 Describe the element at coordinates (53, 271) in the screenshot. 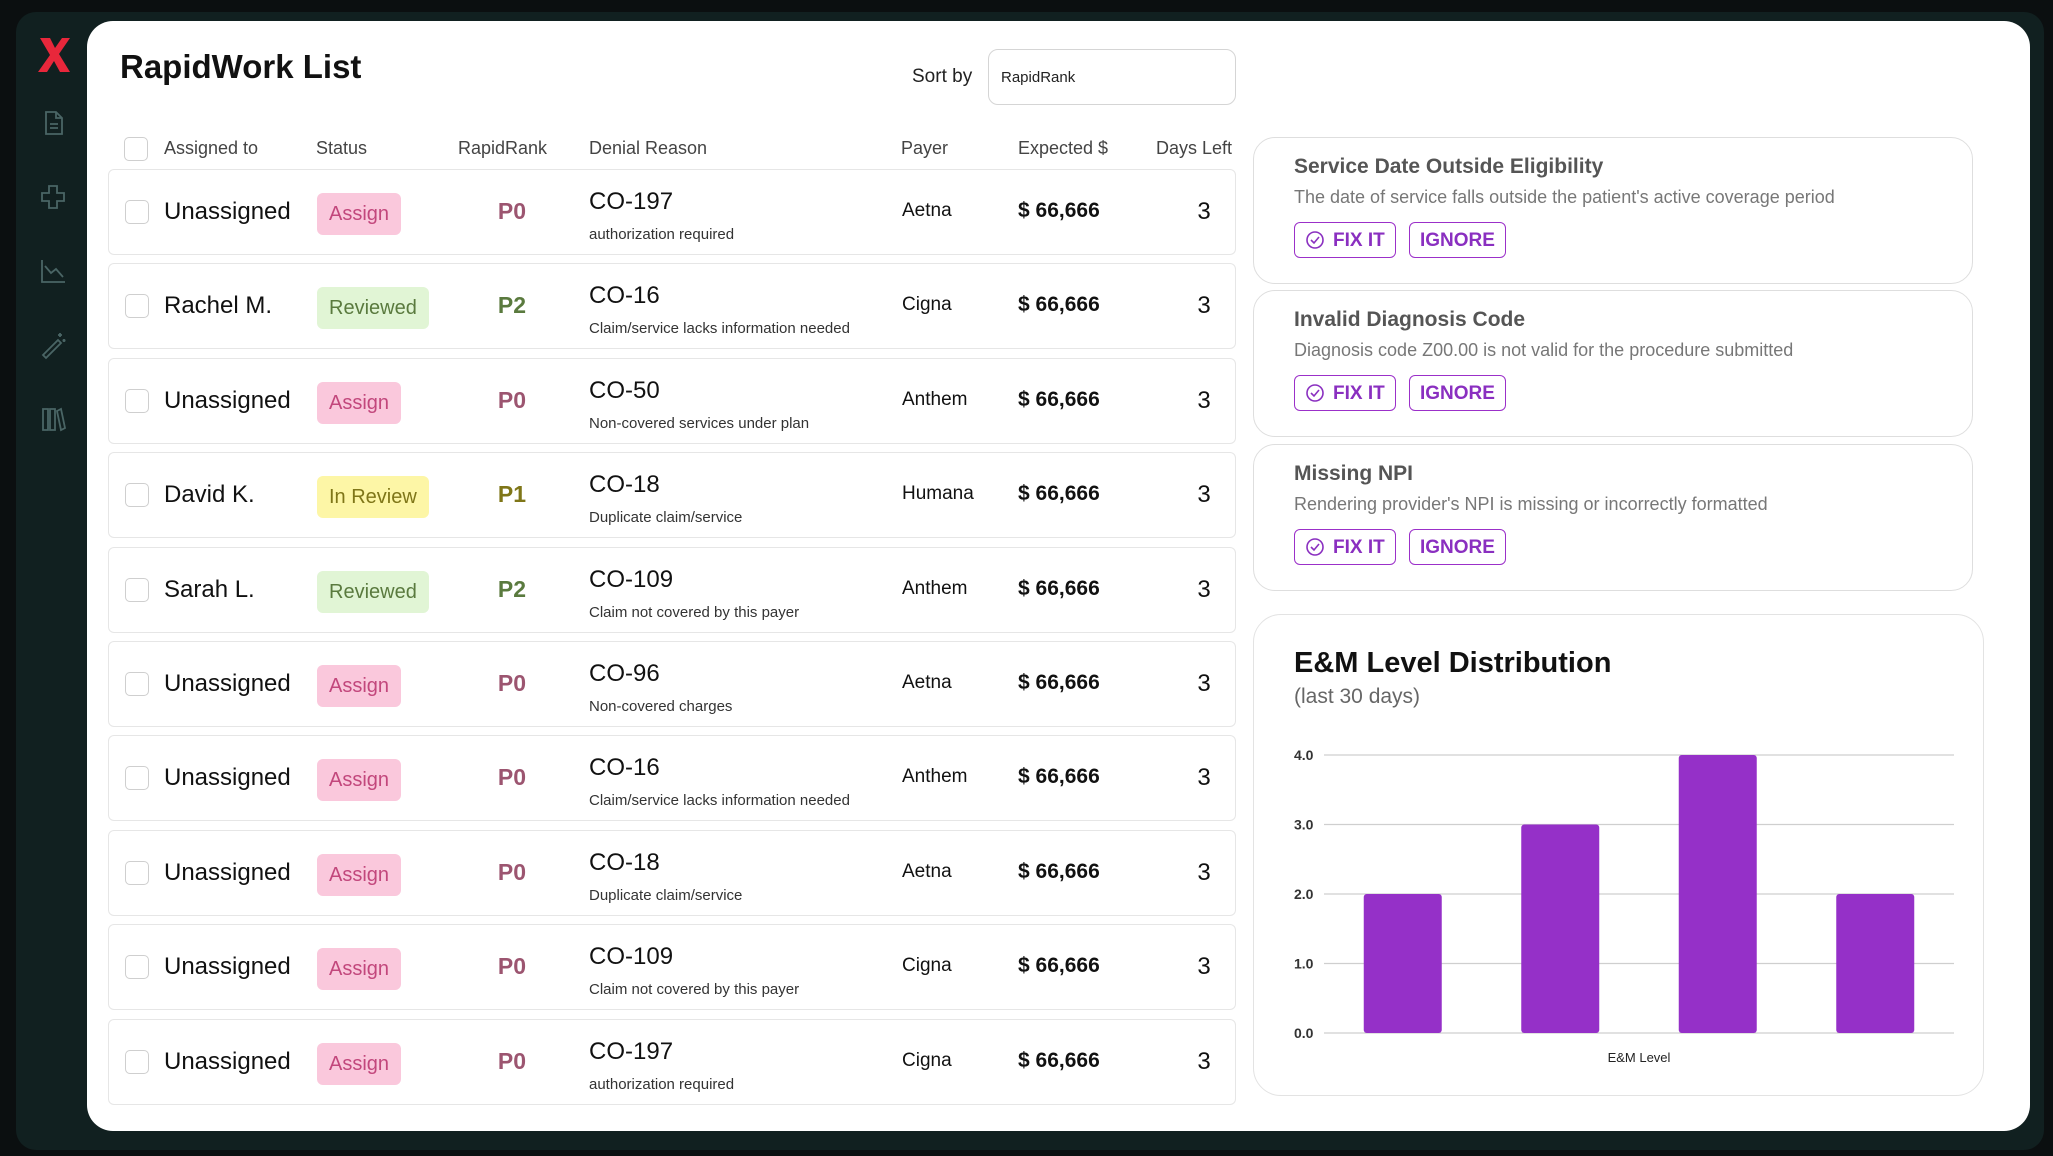

I see `chart-down-icon` at that location.